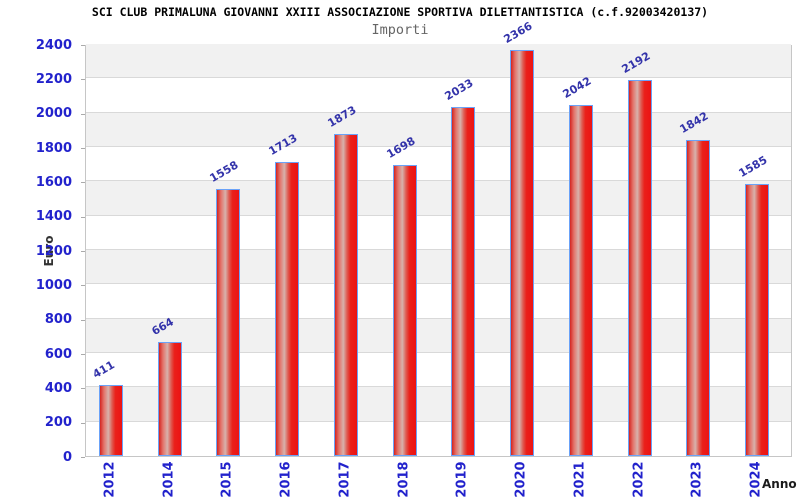 This screenshot has width=800, height=500. What do you see at coordinates (169, 399) in the screenshot?
I see `bar-2014` at bounding box center [169, 399].